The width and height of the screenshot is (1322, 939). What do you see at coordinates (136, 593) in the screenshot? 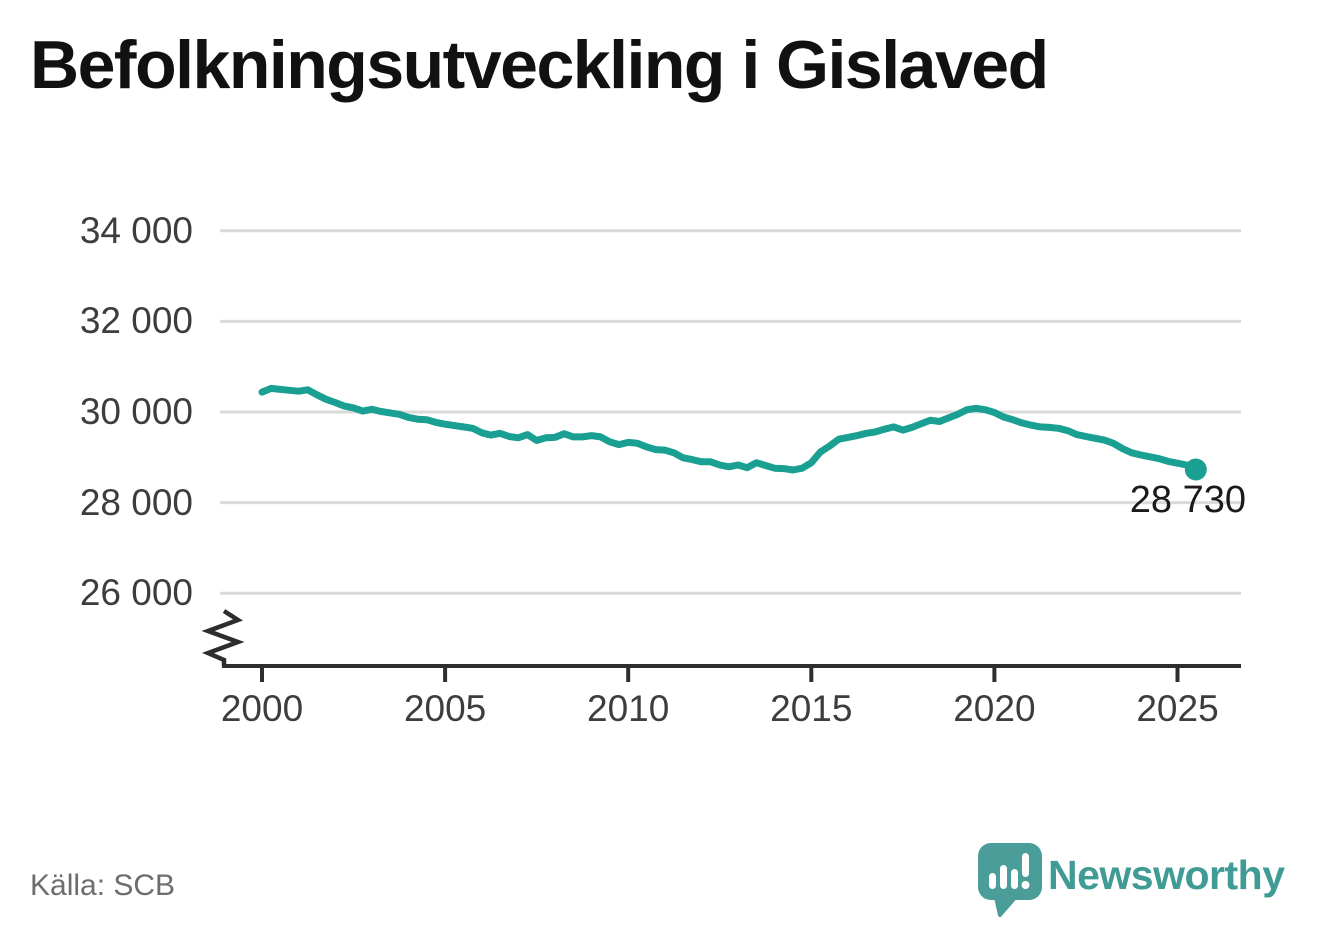
I see `y-tick-label: 26 000` at bounding box center [136, 593].